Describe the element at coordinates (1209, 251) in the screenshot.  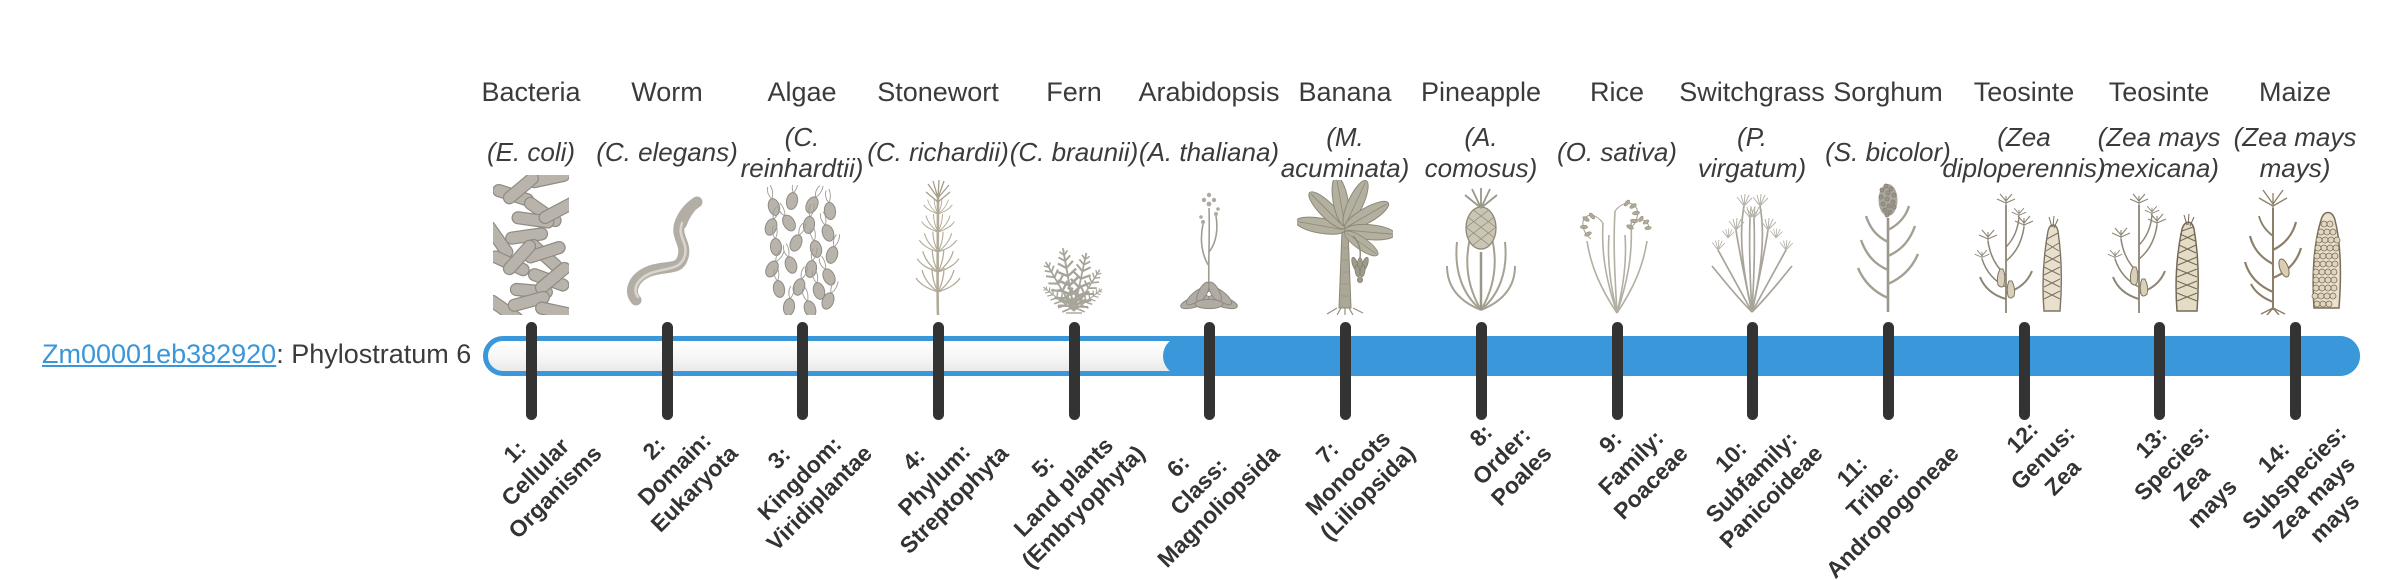
I see `arabidopsis-illustration` at that location.